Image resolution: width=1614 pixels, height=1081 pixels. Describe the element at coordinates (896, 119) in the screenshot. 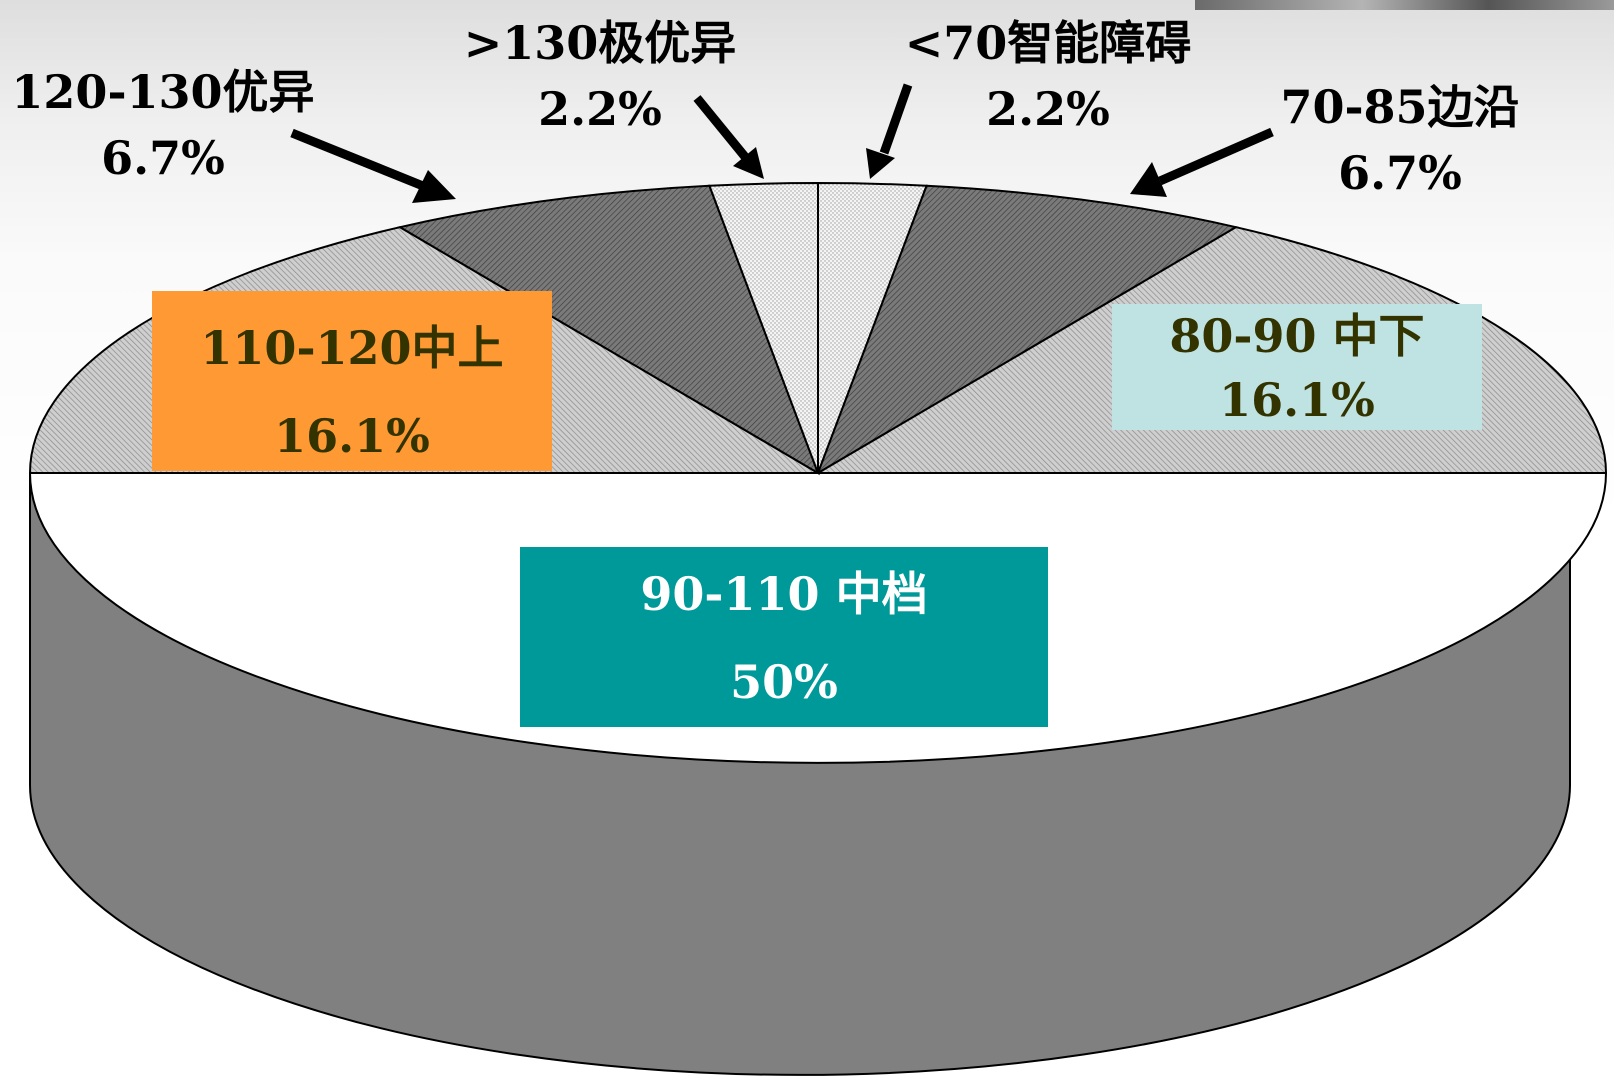

I see `arrow-lt70` at that location.